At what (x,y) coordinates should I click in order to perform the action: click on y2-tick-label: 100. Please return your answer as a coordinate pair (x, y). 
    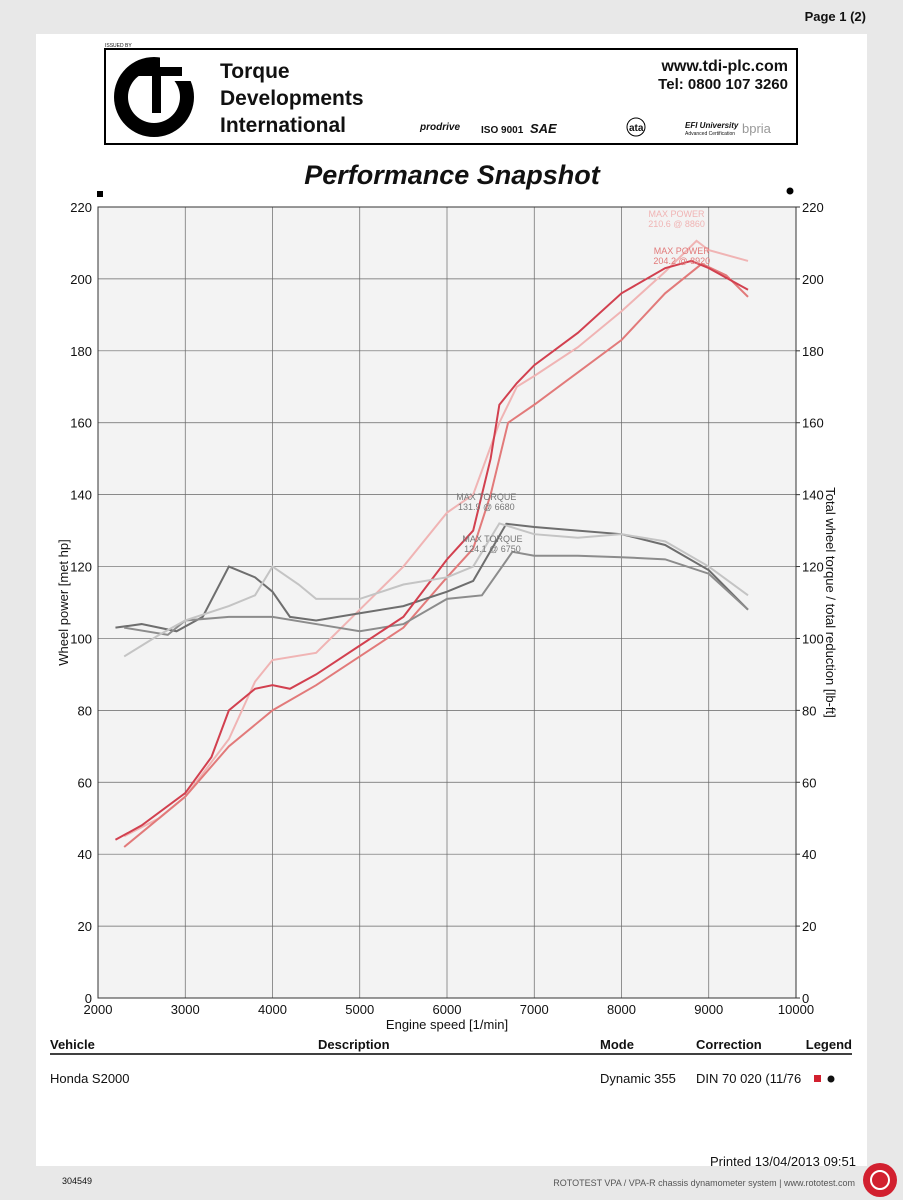
    Looking at the image, I should click on (813, 638).